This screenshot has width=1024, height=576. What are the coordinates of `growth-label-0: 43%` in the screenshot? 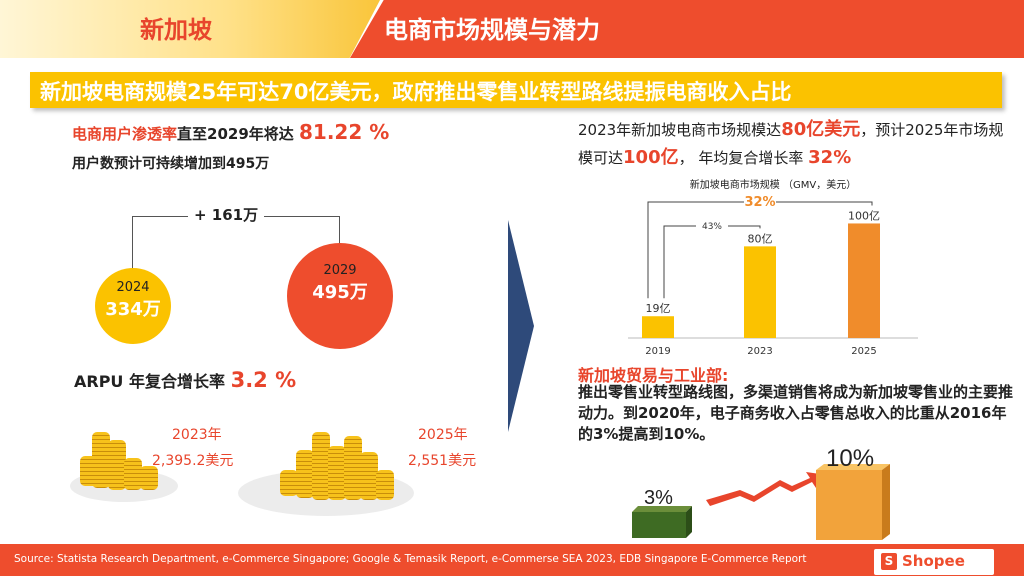 It's located at (712, 227).